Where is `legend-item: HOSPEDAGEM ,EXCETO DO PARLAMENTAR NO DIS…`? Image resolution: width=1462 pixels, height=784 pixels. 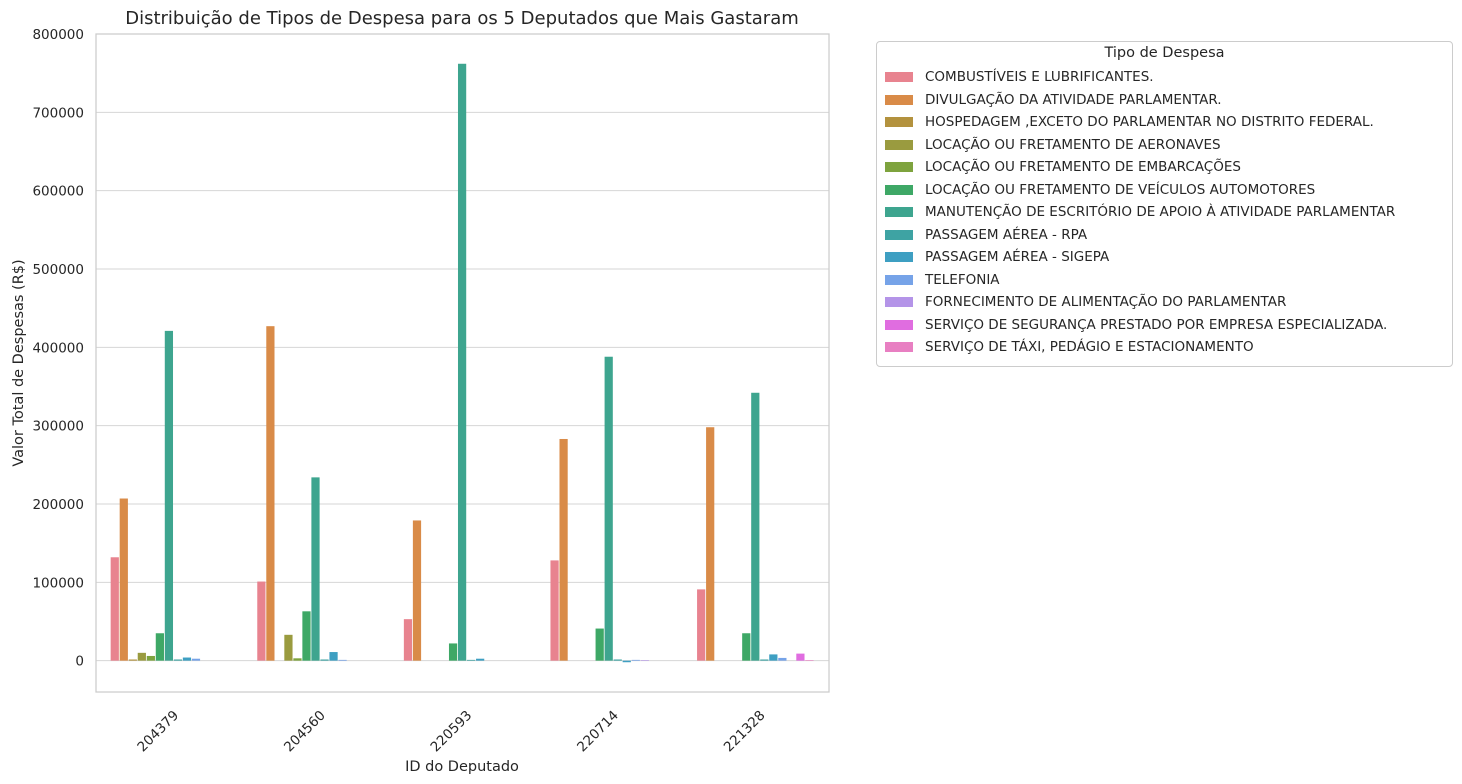
legend-item: HOSPEDAGEM ,EXCETO DO PARLAMENTAR NO DIS… is located at coordinates (1129, 122).